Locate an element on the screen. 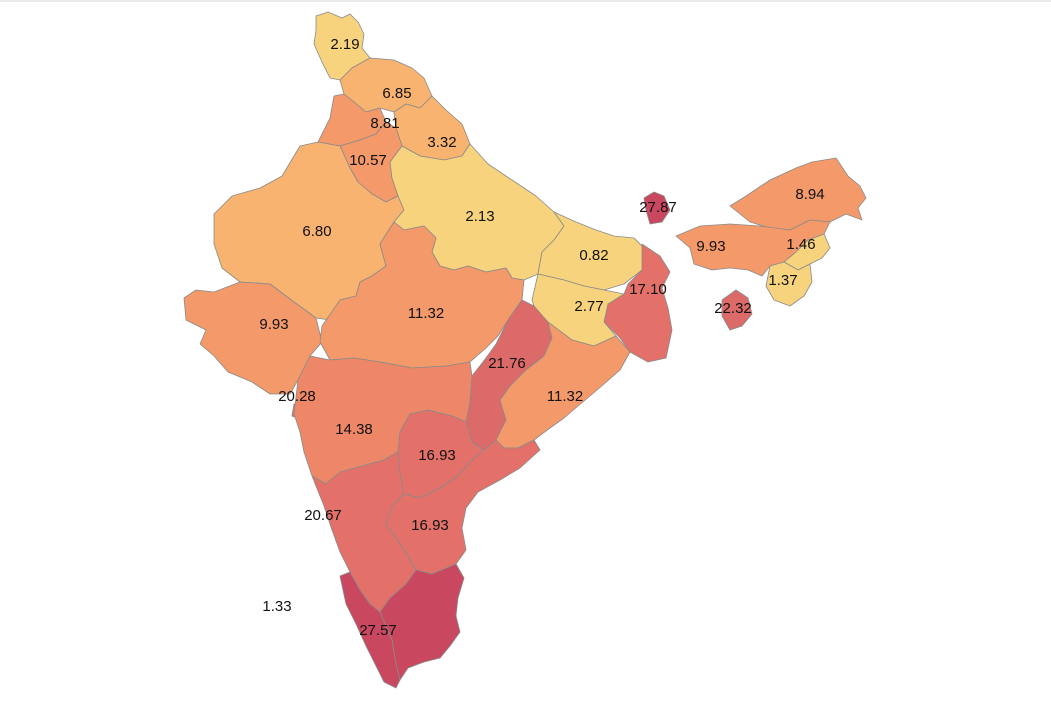  value-label-punjab: 8.81 is located at coordinates (384, 123).